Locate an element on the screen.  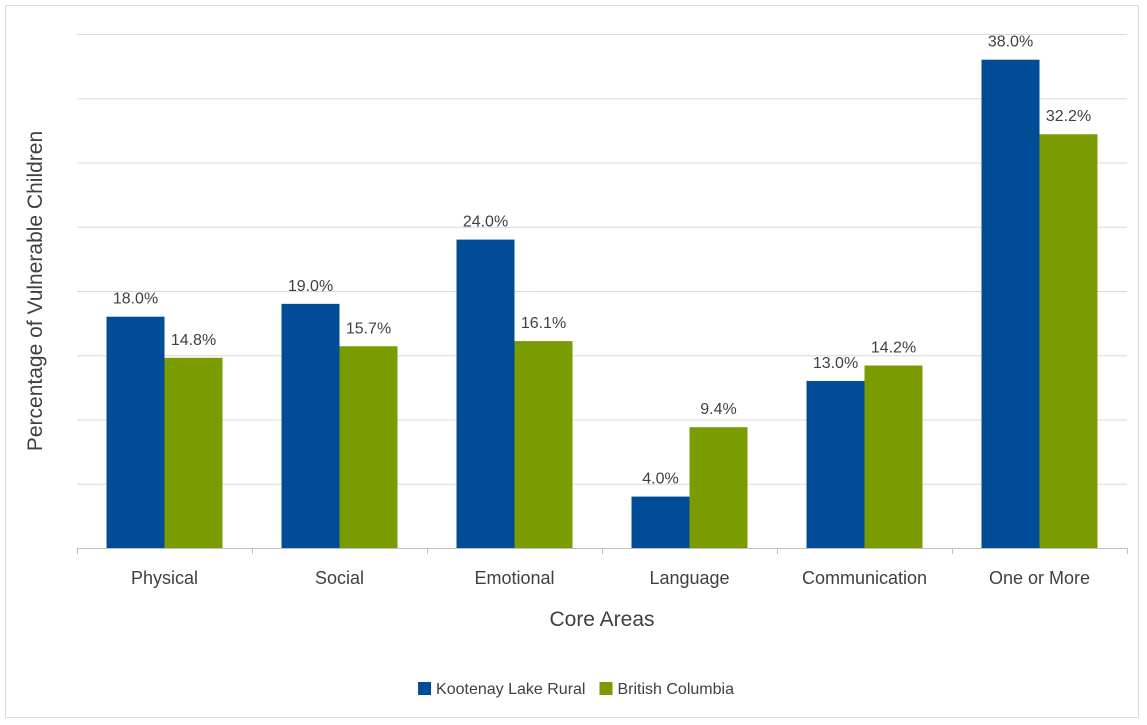
x-tick-label: Emotional is located at coordinates (514, 578).